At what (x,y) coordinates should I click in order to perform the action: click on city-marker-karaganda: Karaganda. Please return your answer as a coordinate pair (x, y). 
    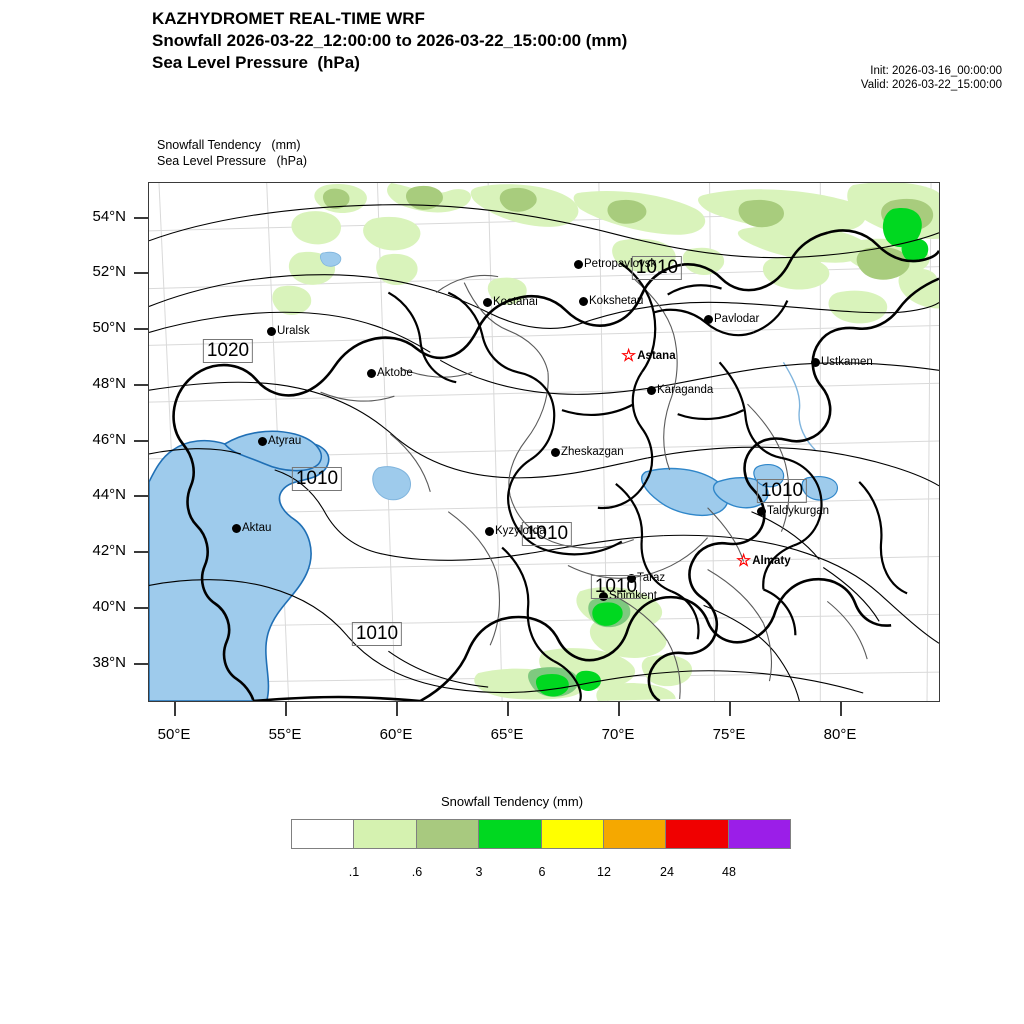
    Looking at the image, I should click on (680, 390).